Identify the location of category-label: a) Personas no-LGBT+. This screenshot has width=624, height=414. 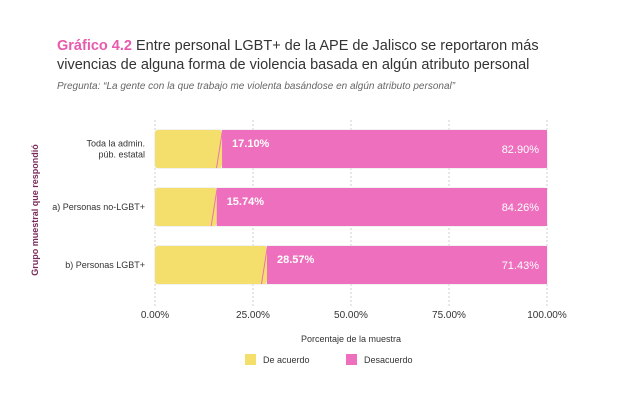
(98, 207).